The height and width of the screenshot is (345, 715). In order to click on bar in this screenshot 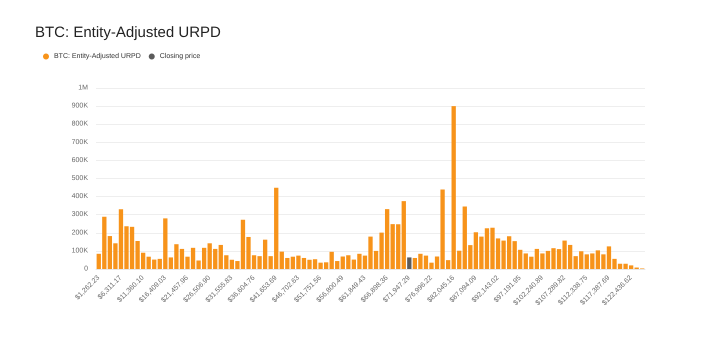, I will do `click(409, 263)`.